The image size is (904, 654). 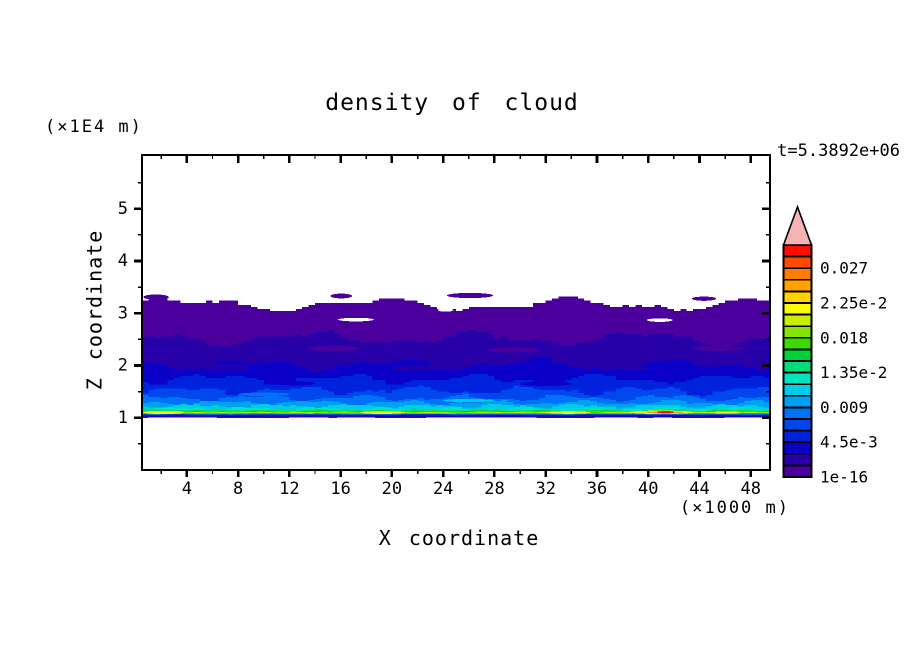 What do you see at coordinates (494, 489) in the screenshot?
I see `x-tick-label: 28` at bounding box center [494, 489].